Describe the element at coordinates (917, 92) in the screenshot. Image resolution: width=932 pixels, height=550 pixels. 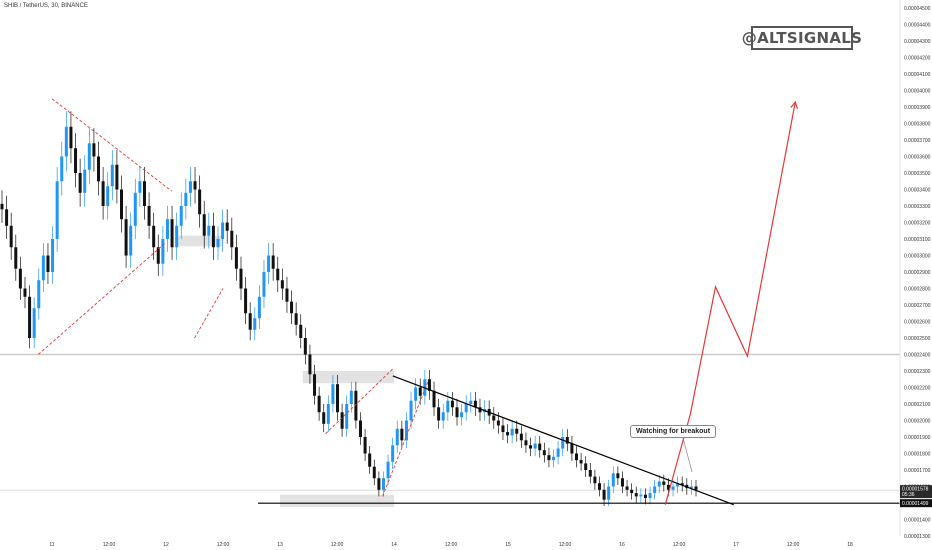
I see `y-tick-label: 0.00004000` at that location.